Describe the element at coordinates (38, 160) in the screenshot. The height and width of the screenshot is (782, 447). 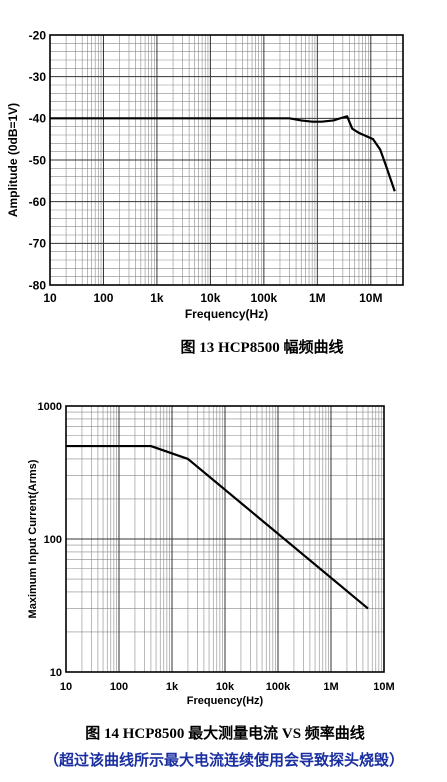
I see `y-tick-label: -50` at that location.